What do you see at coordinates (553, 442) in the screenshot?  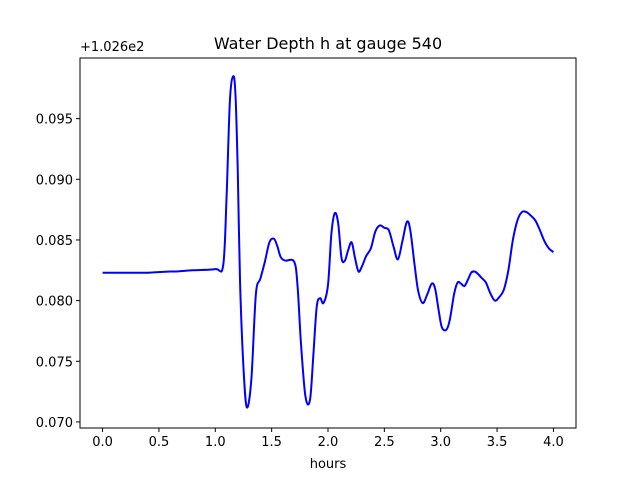 I see `x-tick-label: 4.0` at bounding box center [553, 442].